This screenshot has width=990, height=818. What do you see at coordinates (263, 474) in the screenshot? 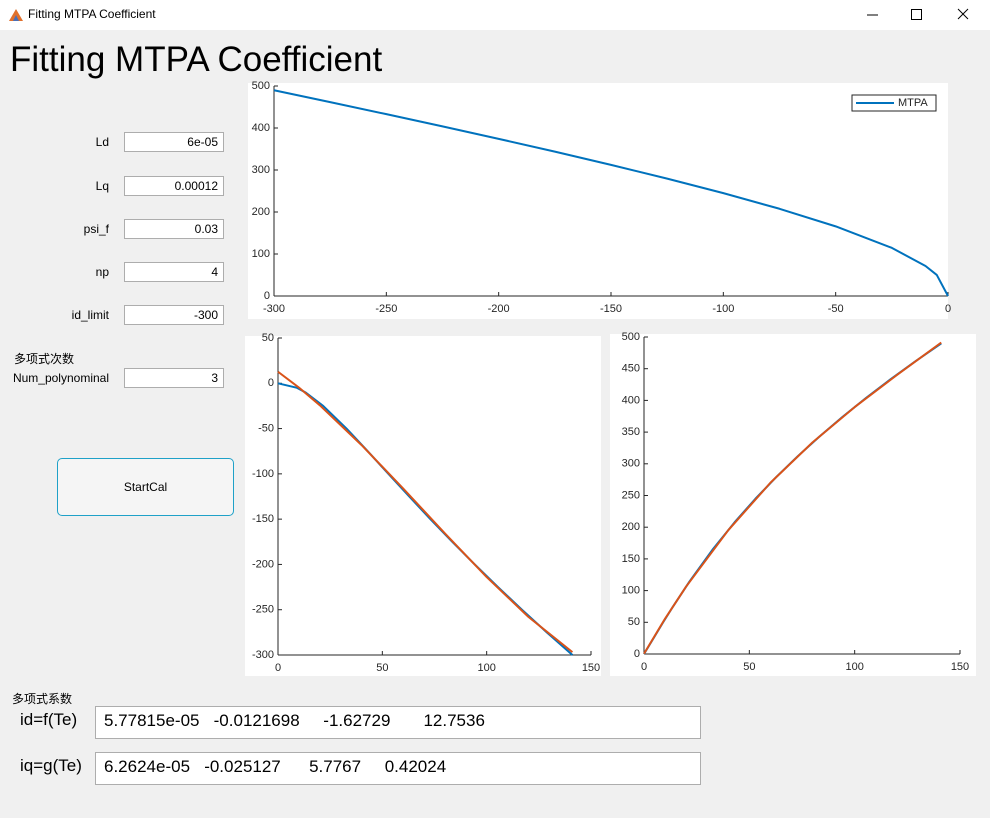
I see `y-tick-label: -100` at bounding box center [263, 474].